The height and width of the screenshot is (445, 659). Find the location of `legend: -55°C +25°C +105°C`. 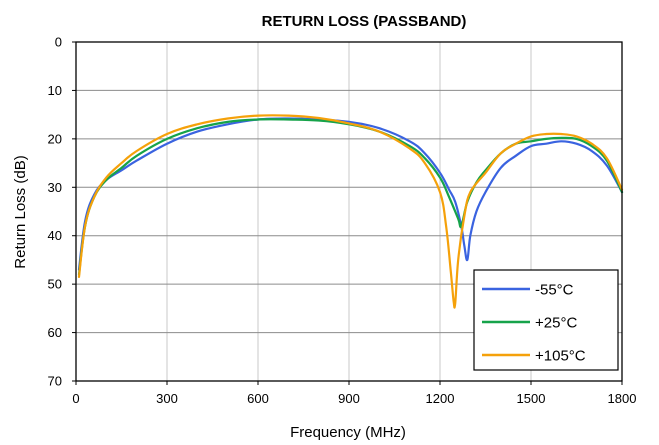

legend: -55°C +25°C +105°C is located at coordinates (546, 320).